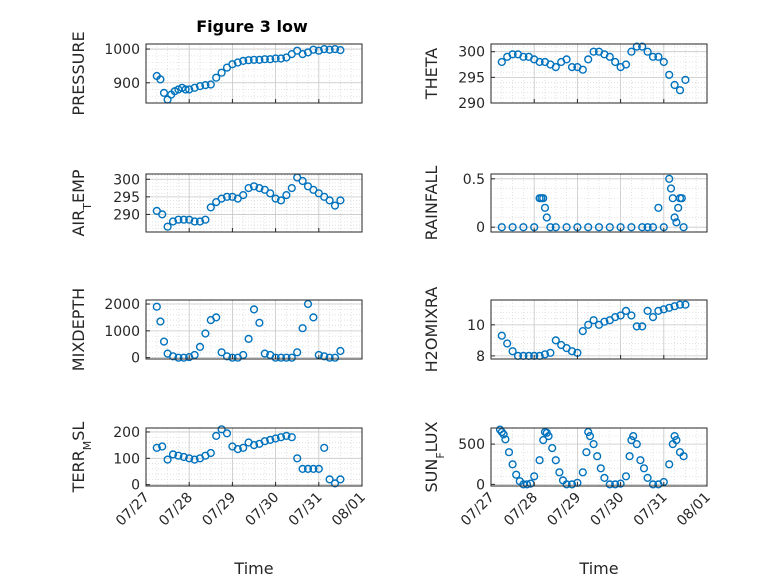  Describe the element at coordinates (474, 180) in the screenshot. I see `y-tick-label: 0.5` at that location.